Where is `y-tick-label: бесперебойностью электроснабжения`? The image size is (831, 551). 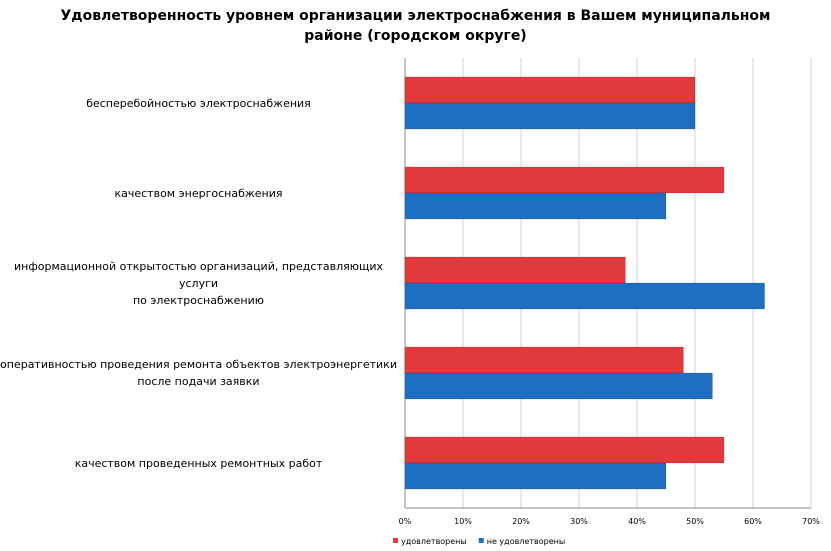
y-tick-label: бесперебойностью электроснабжения is located at coordinates (198, 103).